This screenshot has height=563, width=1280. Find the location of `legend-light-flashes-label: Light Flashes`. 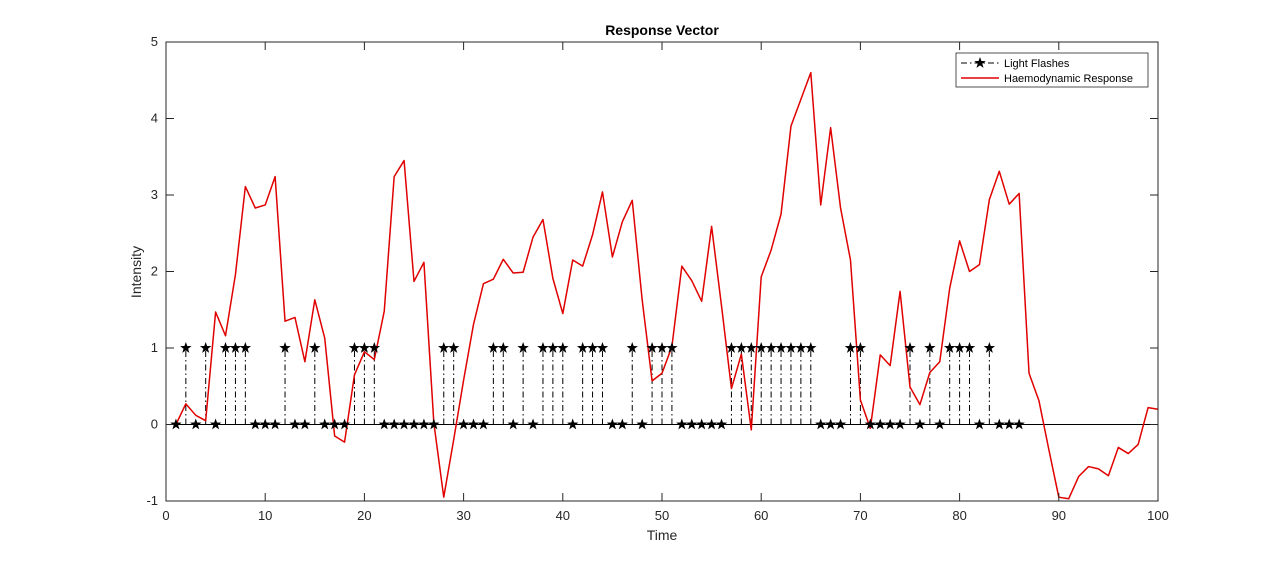

legend-light-flashes-label: Light Flashes is located at coordinates (1037, 64).